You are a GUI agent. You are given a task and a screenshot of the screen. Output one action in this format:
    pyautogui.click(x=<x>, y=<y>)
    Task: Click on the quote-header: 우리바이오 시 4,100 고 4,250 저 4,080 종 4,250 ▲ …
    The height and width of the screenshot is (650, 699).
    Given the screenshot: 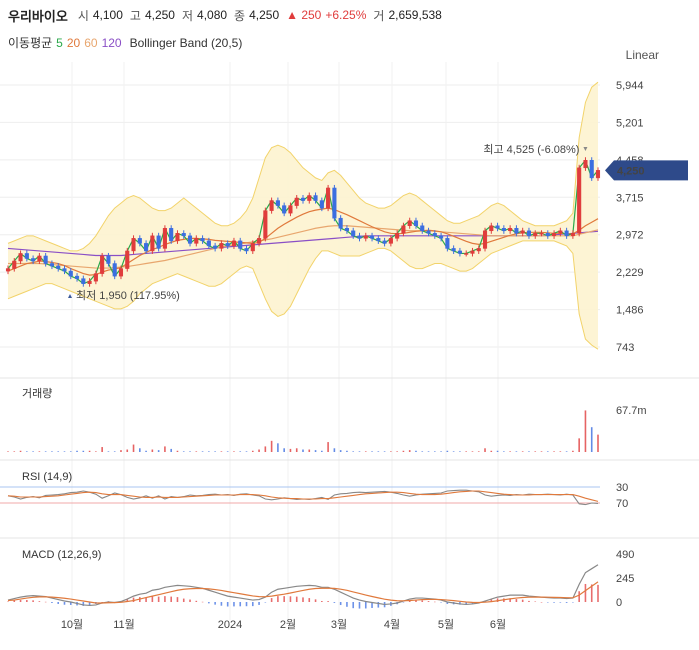 What is the action you would take?
    pyautogui.click(x=226, y=15)
    